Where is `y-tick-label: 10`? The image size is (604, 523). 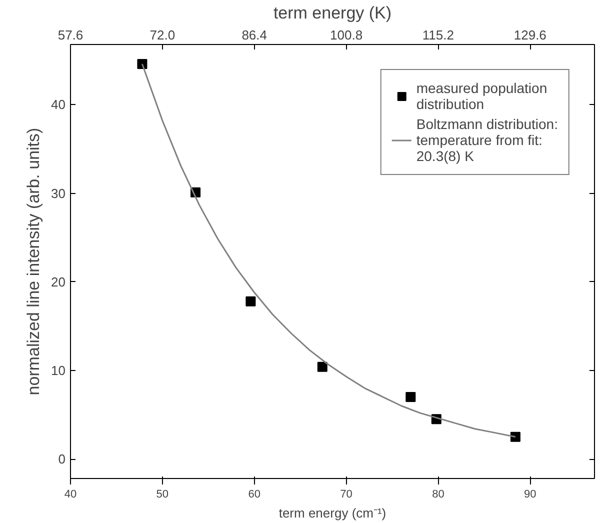
y-tick-label: 10 is located at coordinates (58, 370).